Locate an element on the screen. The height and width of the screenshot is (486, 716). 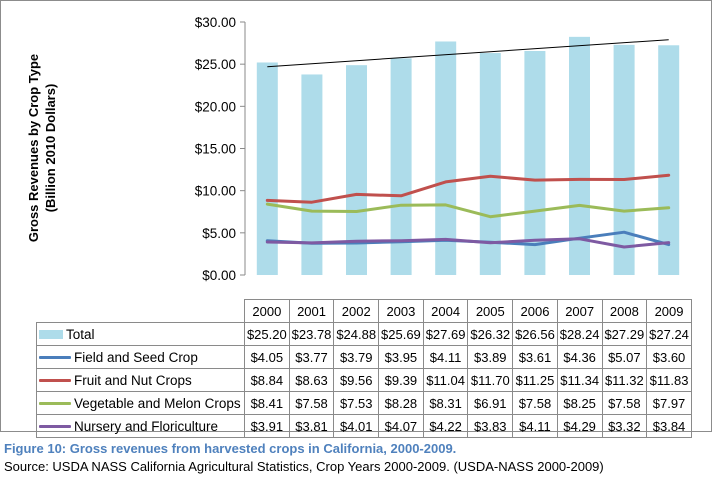
x-tick-label: 2006 is located at coordinates (535, 311).